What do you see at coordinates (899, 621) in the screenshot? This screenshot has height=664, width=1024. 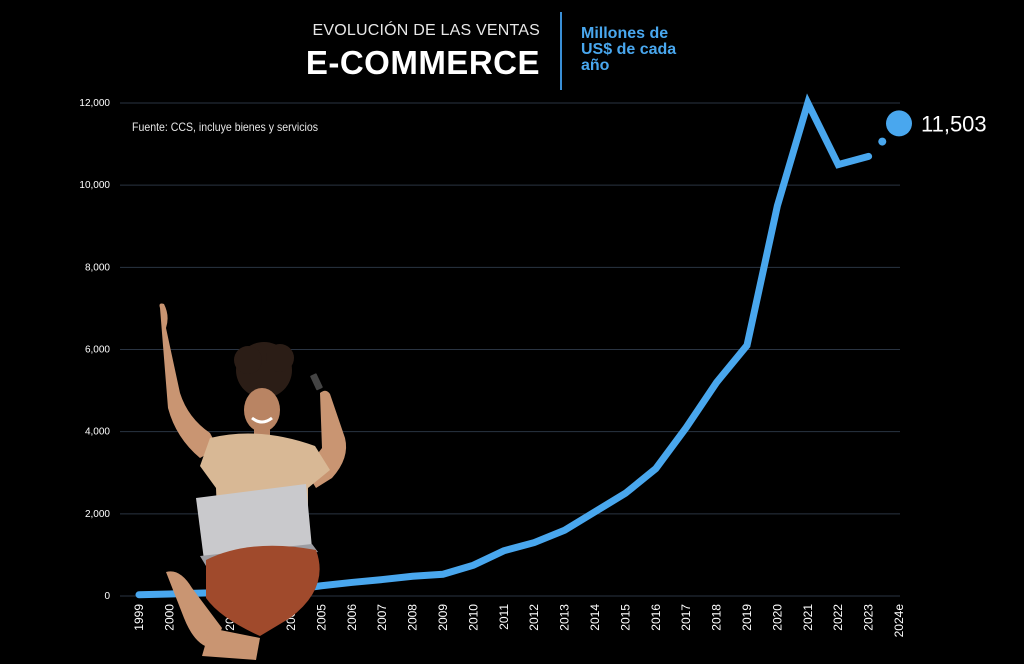 I see `x-tick-label: 2024e` at bounding box center [899, 621].